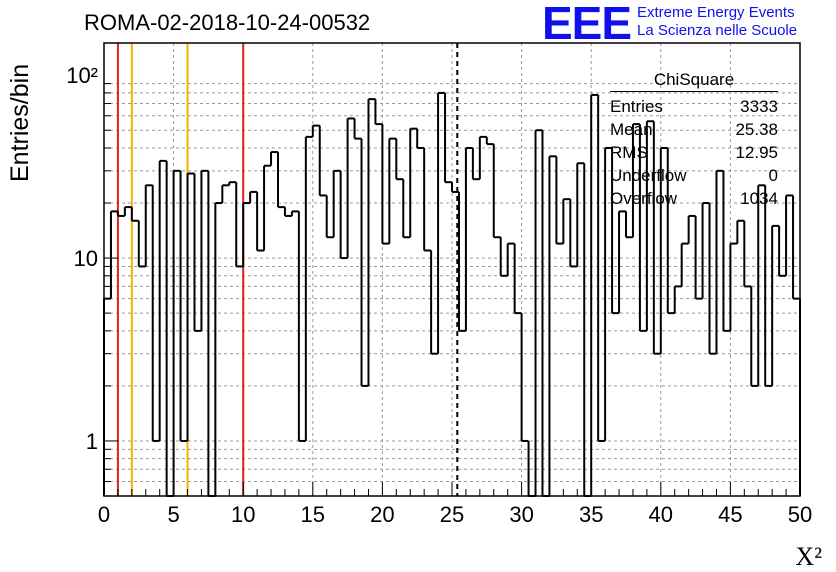 This screenshot has height=572, width=836. What do you see at coordinates (382, 514) in the screenshot?
I see `x-tick-label: 20` at bounding box center [382, 514].